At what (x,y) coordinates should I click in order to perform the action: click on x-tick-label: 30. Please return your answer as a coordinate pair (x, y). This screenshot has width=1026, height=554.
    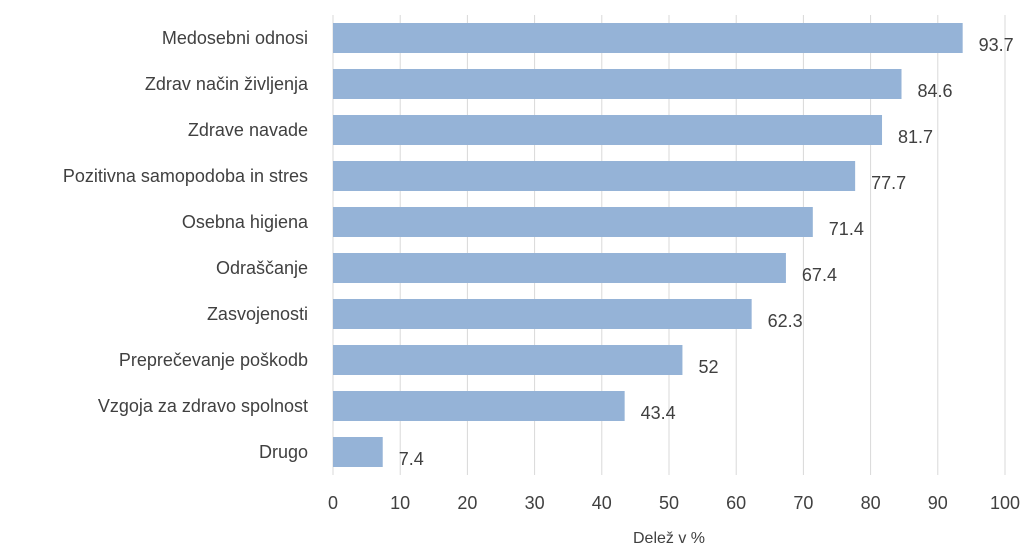
    Looking at the image, I should click on (535, 503).